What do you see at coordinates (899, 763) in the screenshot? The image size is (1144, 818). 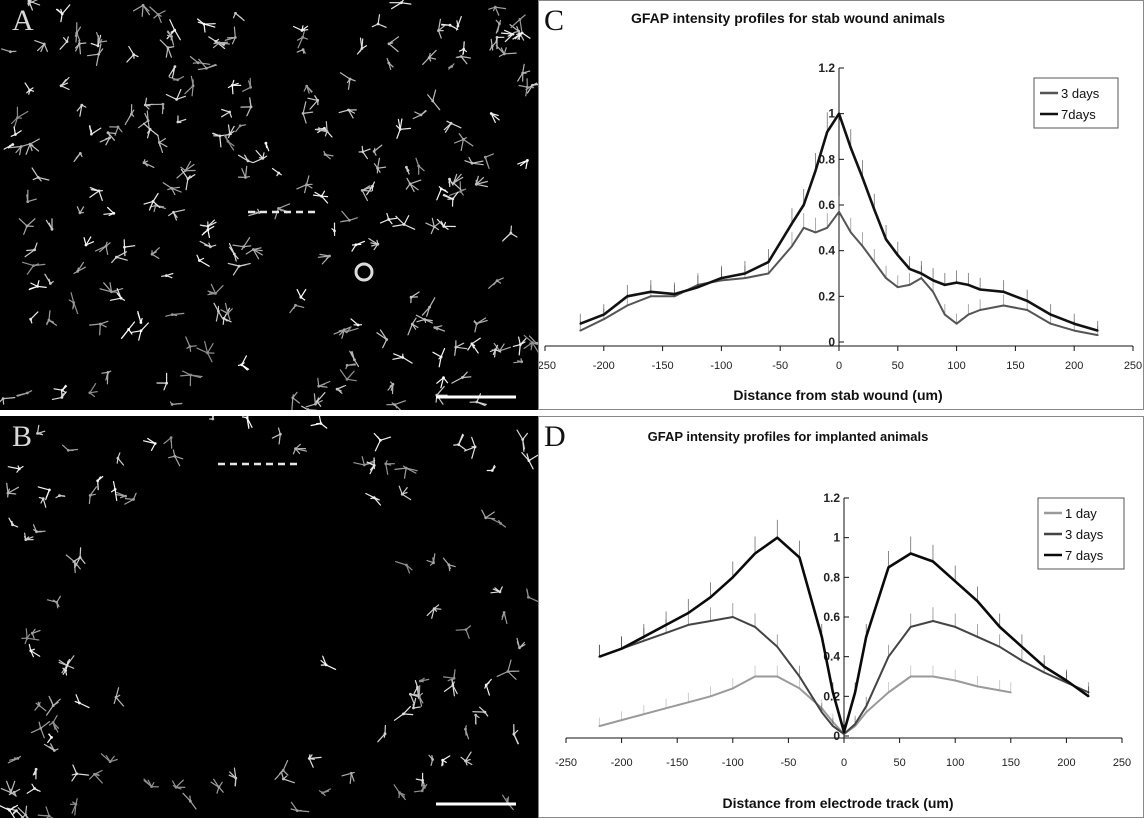 I see `x-tick-label: 50` at bounding box center [899, 763].